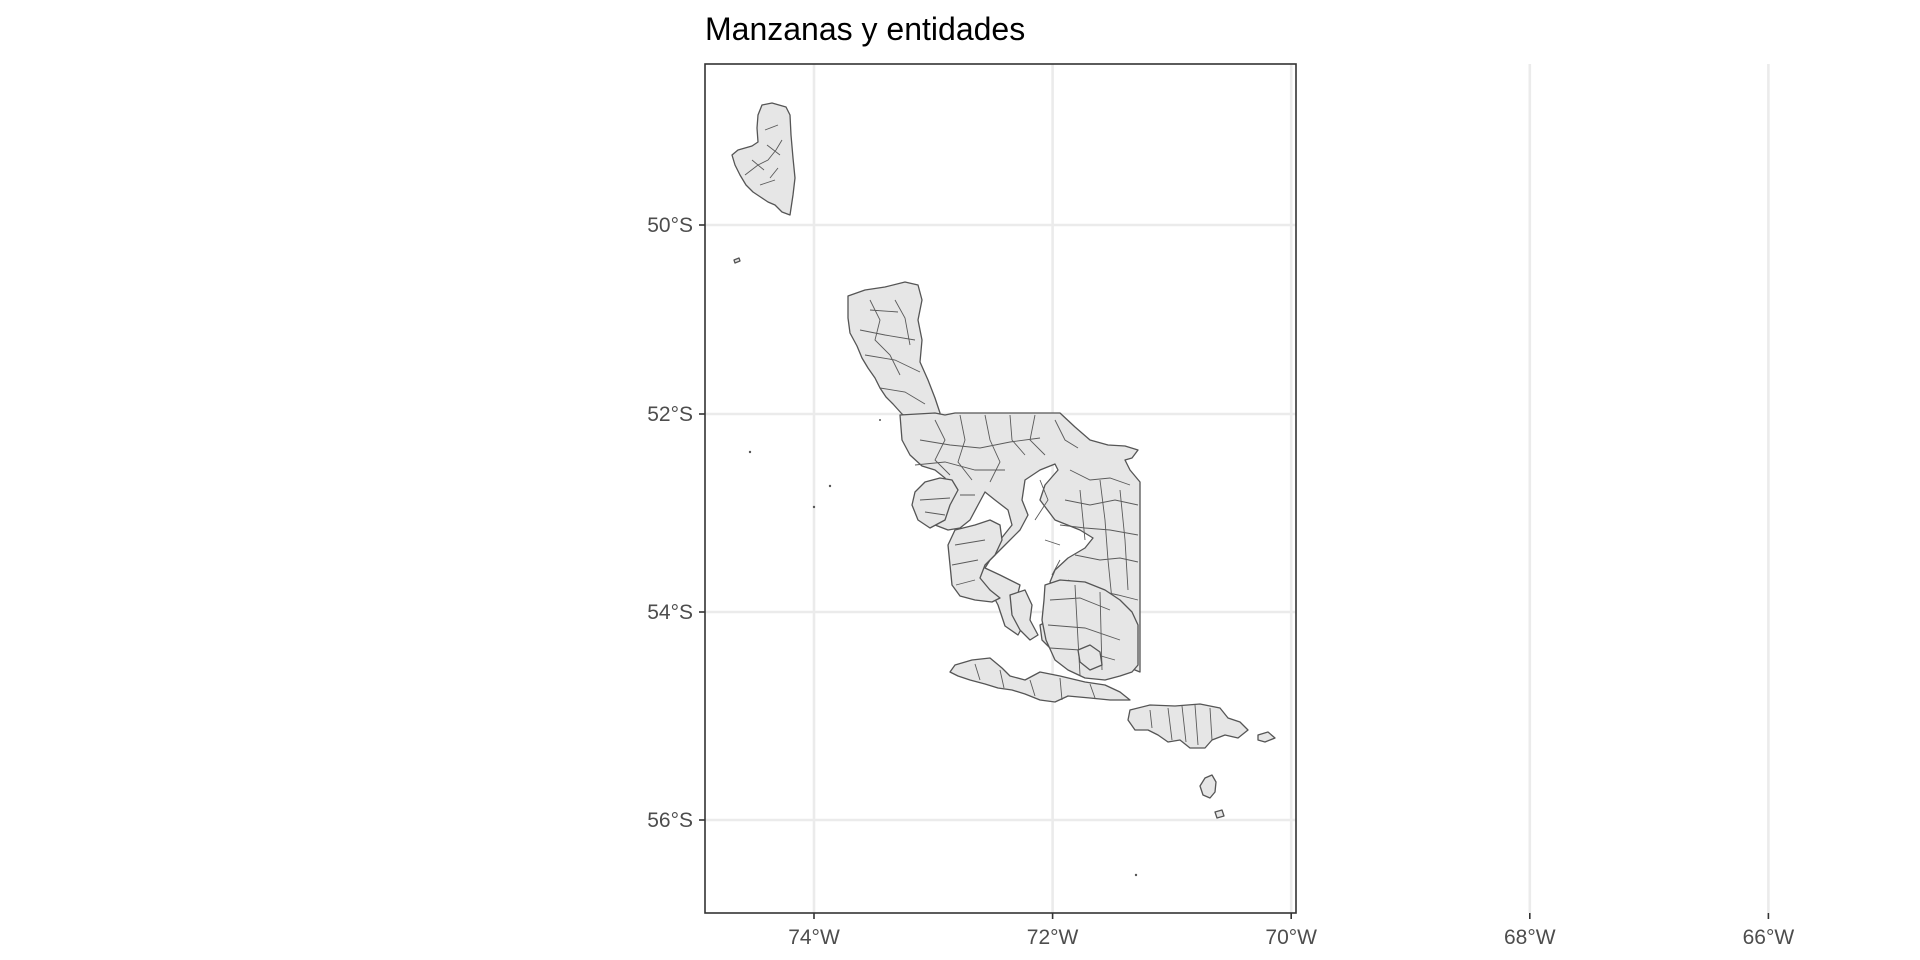 The height and width of the screenshot is (960, 1920). I want to click on southwest-islands, so click(1040, 680).